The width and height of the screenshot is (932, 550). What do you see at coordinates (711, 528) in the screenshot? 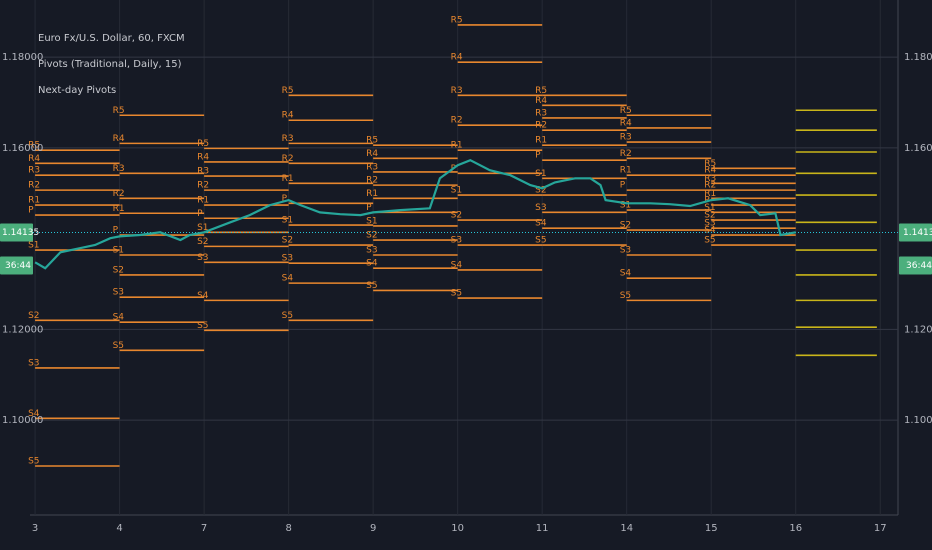
I see `x-tick-label: 15` at bounding box center [711, 528].